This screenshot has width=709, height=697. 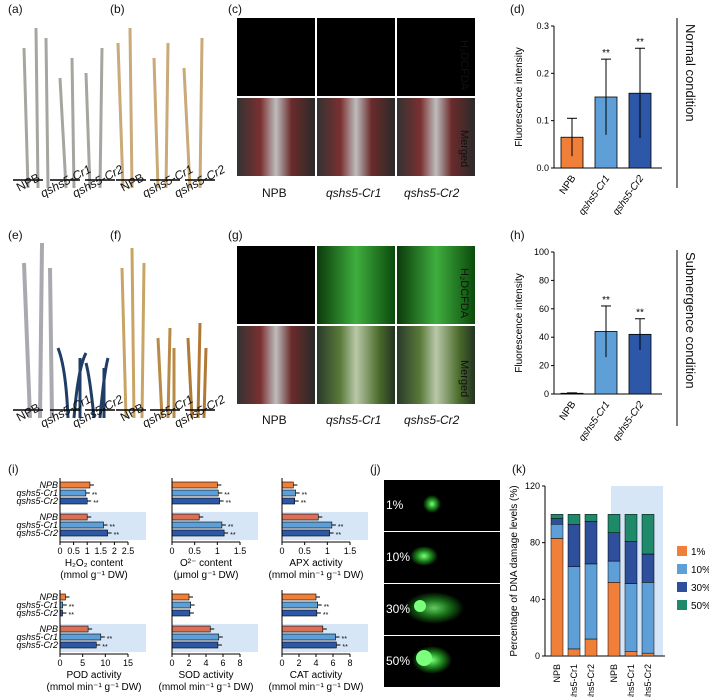 I want to click on micro-genotype-label: qshs5-Cr2, so click(x=432, y=420).